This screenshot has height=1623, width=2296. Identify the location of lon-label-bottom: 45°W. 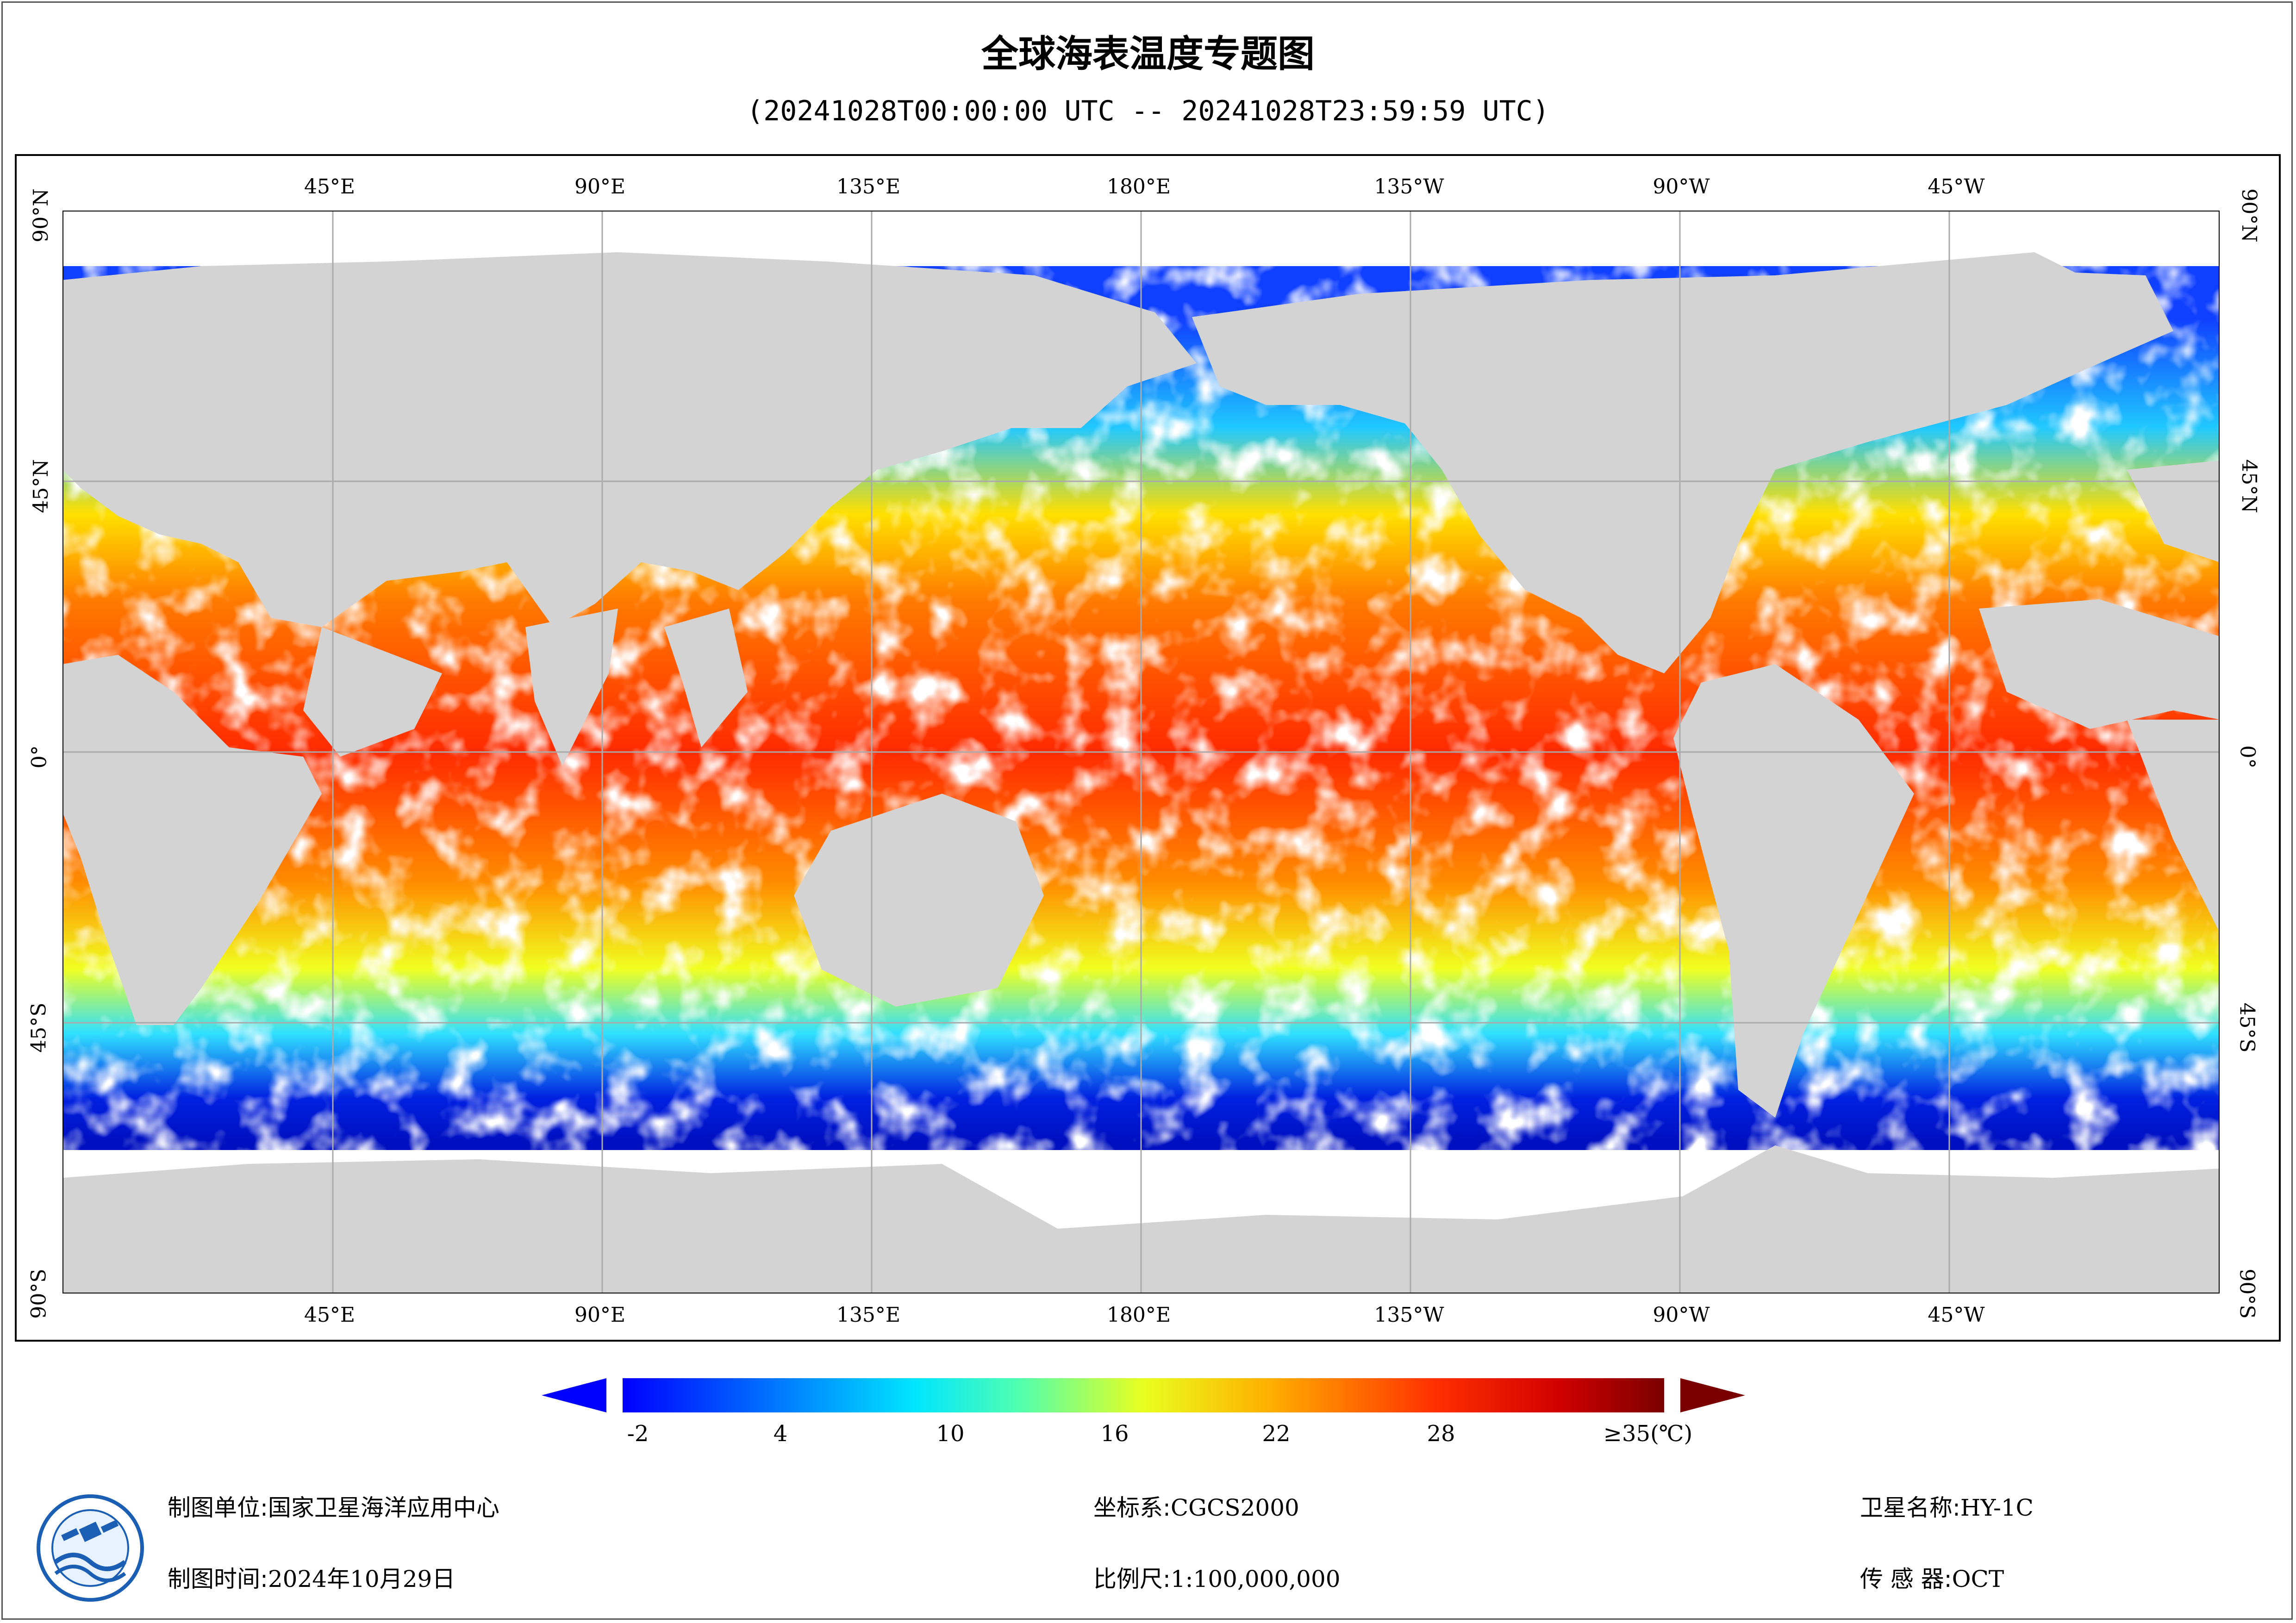
(1957, 1315).